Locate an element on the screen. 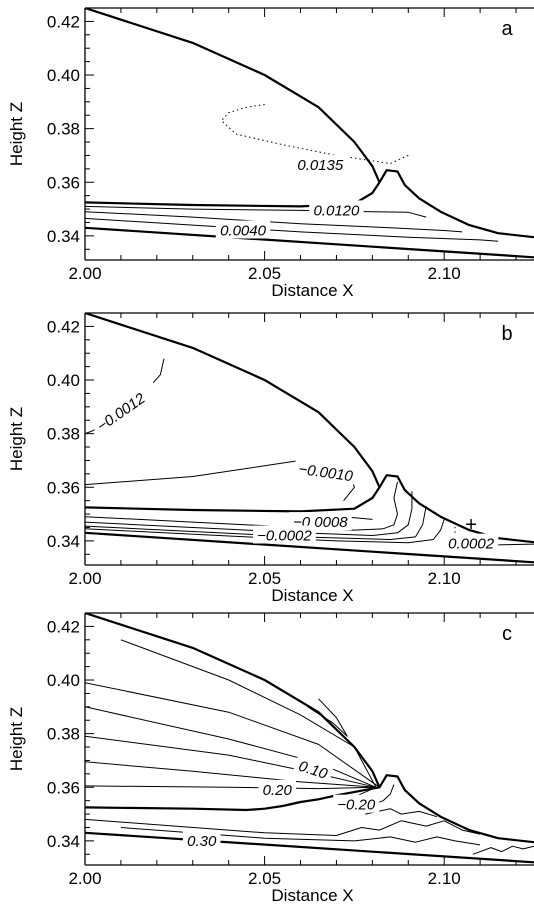 The image size is (534, 914). contour-label: −0.0010 is located at coordinates (325, 473).